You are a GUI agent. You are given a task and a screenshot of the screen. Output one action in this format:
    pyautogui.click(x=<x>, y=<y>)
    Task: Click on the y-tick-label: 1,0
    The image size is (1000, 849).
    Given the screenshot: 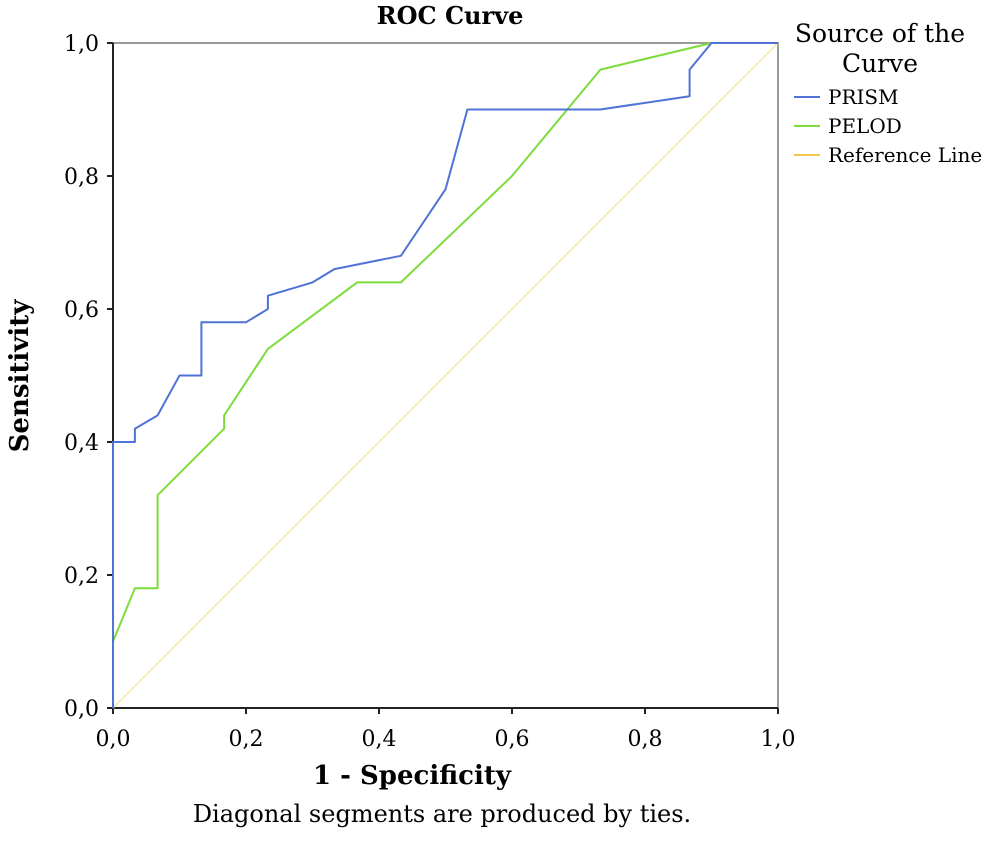 What is the action you would take?
    pyautogui.click(x=81, y=44)
    